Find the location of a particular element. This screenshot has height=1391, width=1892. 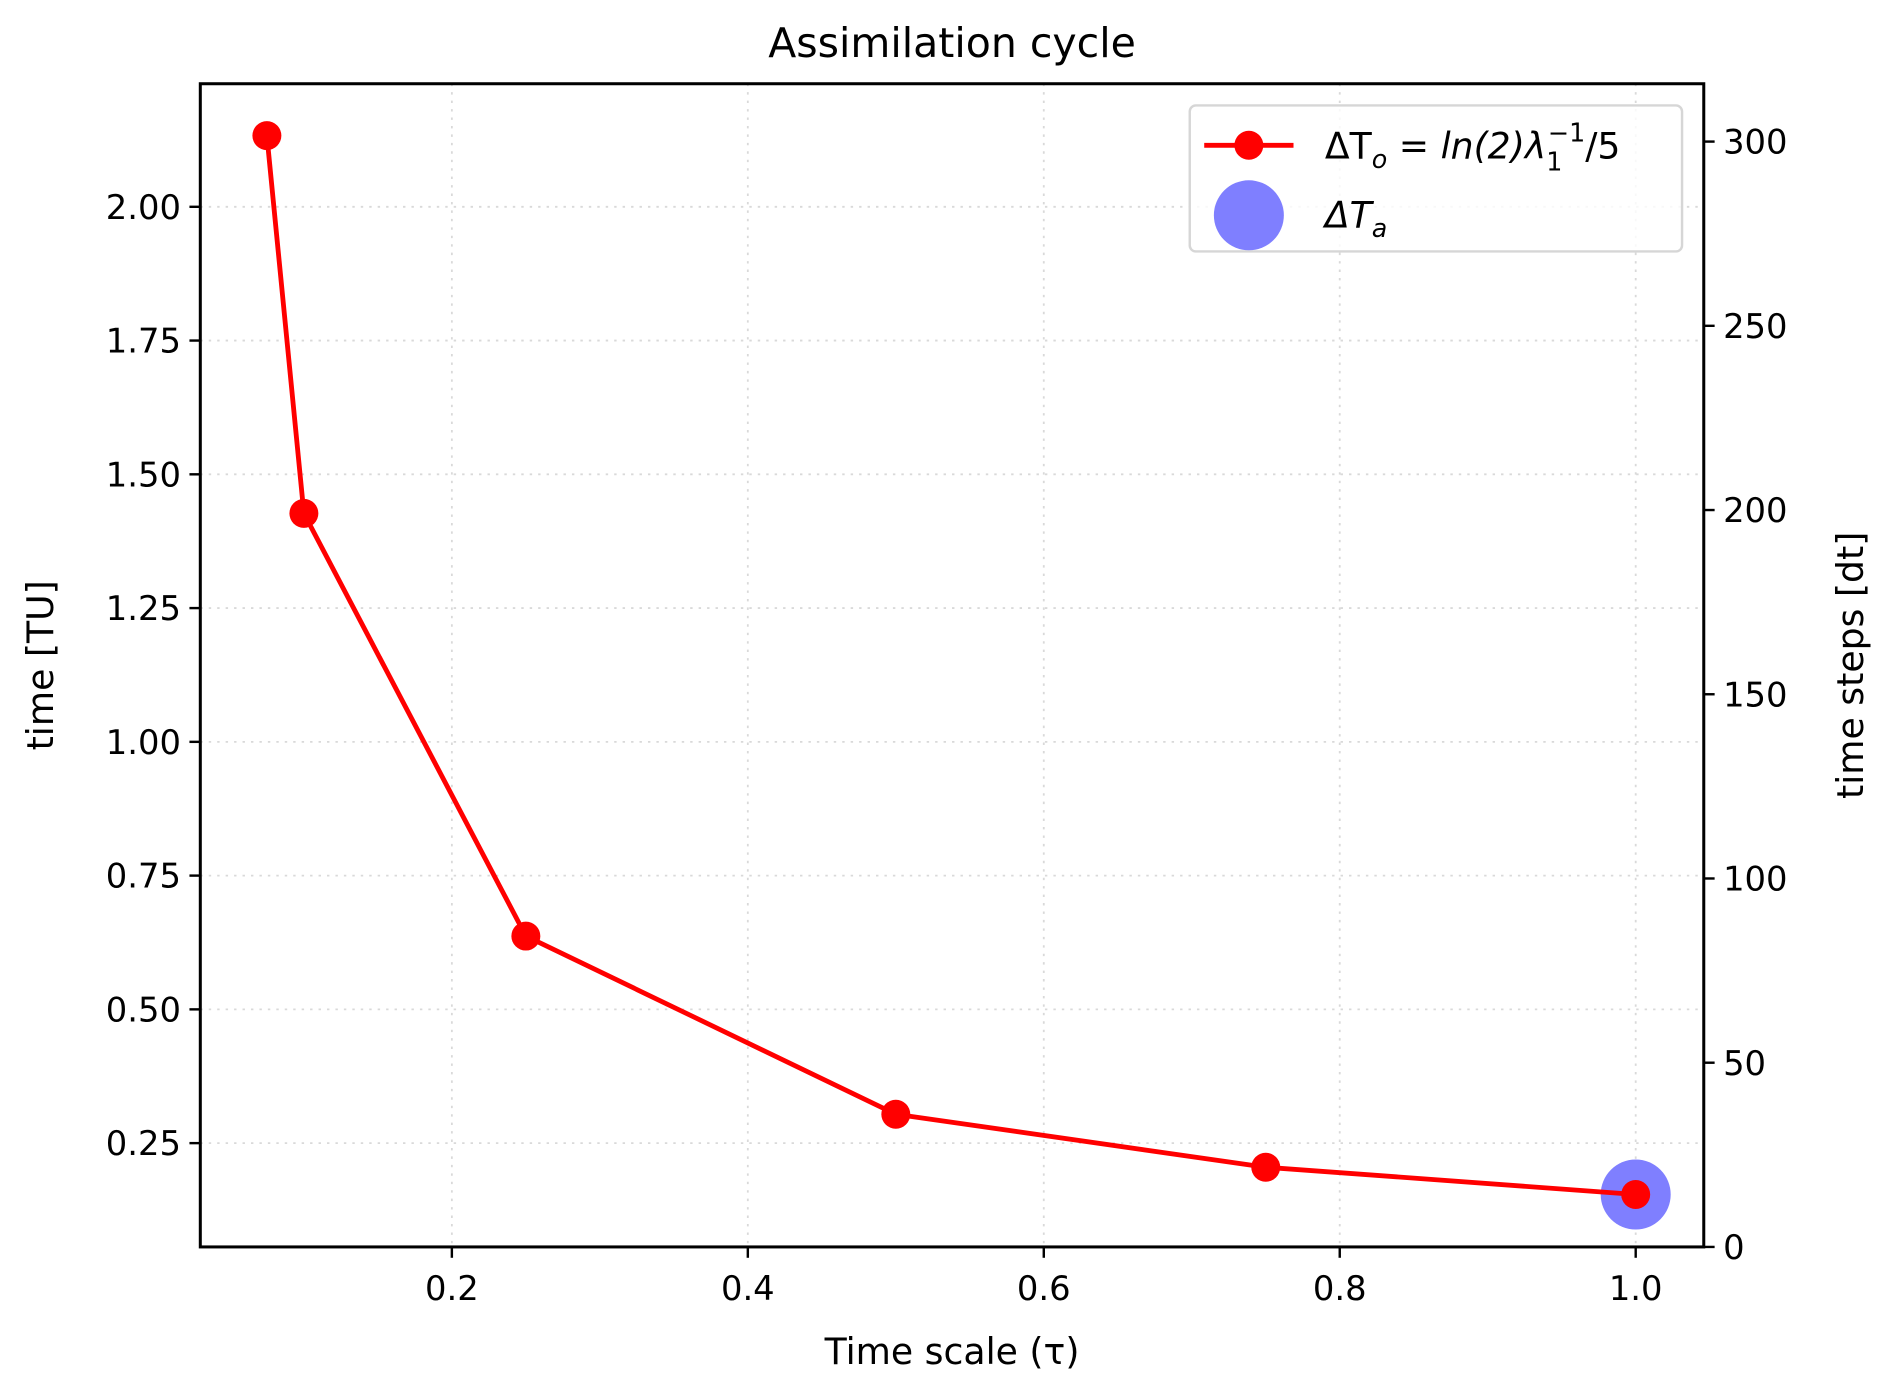

y2-tick-label: 150 is located at coordinates (1755, 694).